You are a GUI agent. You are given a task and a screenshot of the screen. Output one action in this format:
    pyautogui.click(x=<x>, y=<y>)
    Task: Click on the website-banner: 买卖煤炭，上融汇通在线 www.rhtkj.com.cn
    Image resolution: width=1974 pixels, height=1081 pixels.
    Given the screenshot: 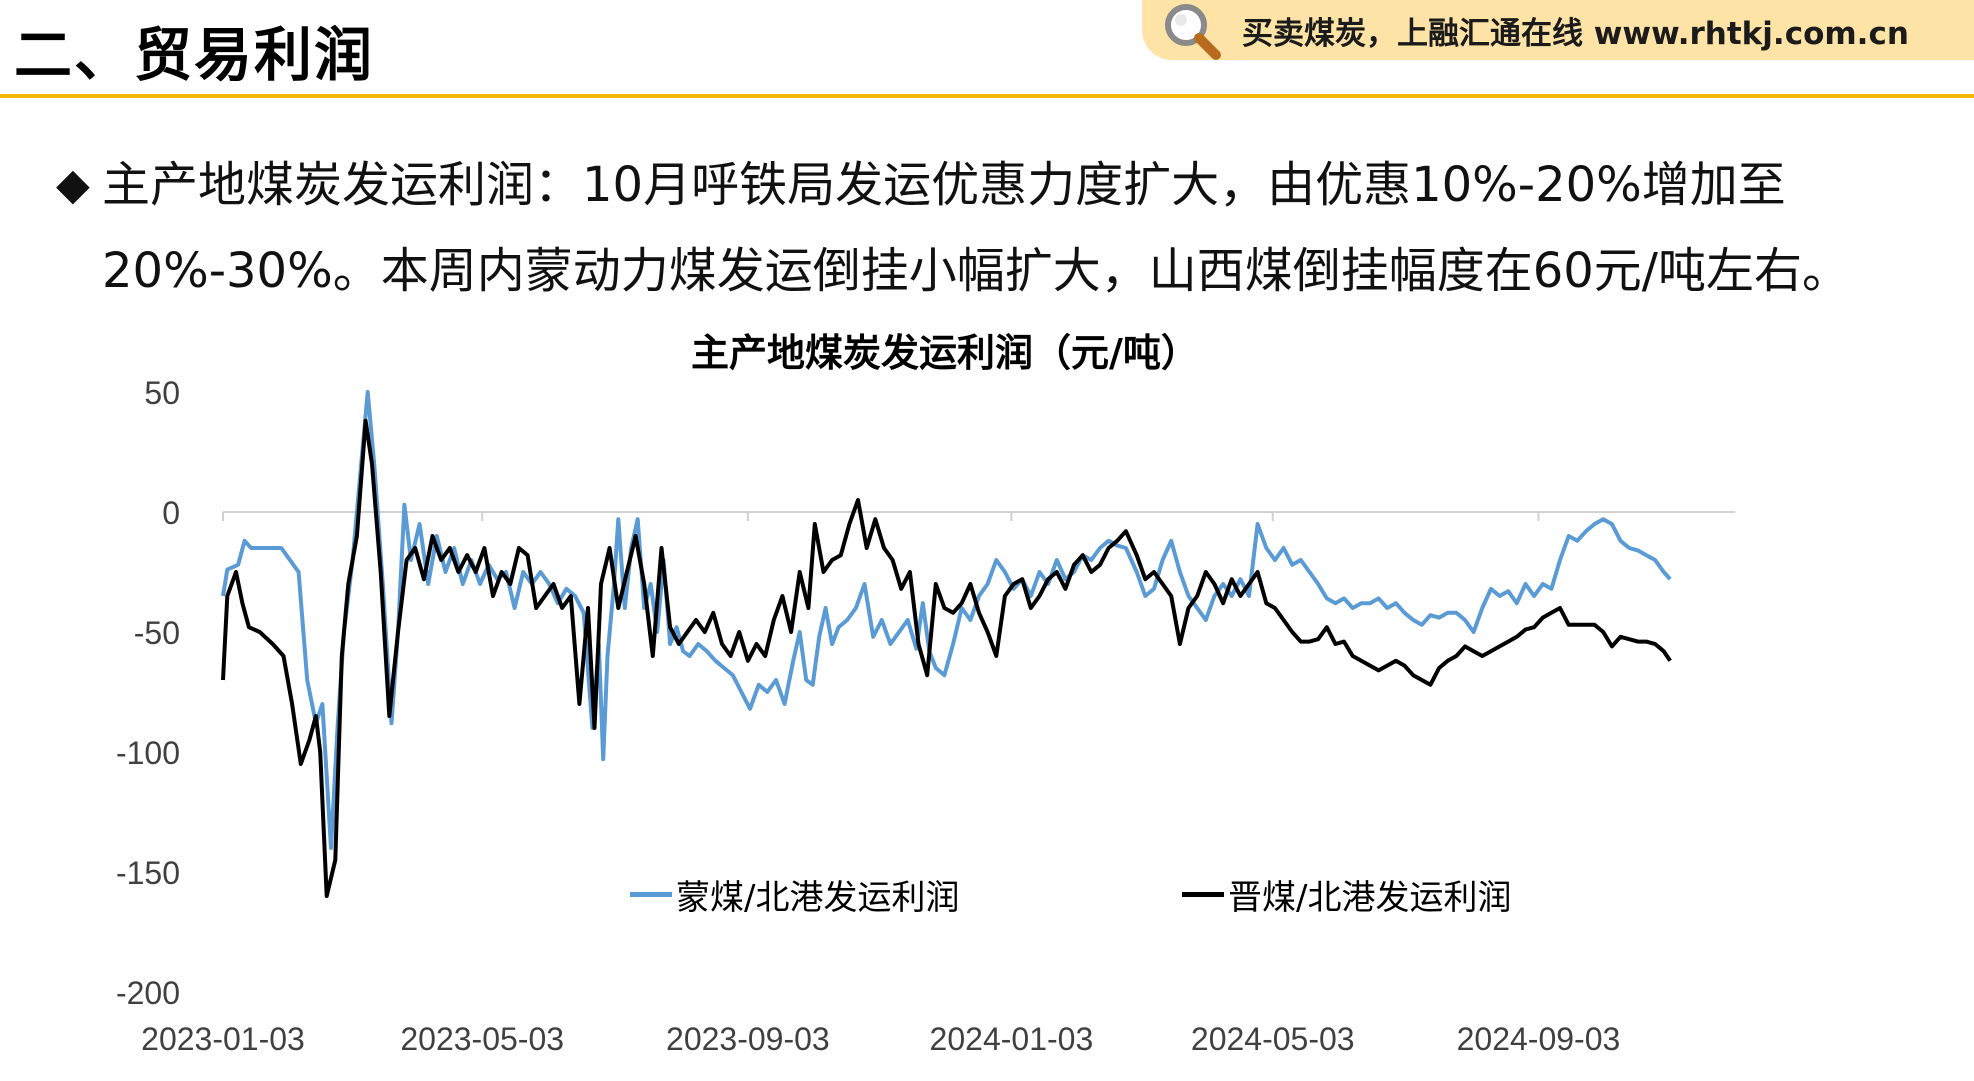 What is the action you would take?
    pyautogui.click(x=1558, y=30)
    